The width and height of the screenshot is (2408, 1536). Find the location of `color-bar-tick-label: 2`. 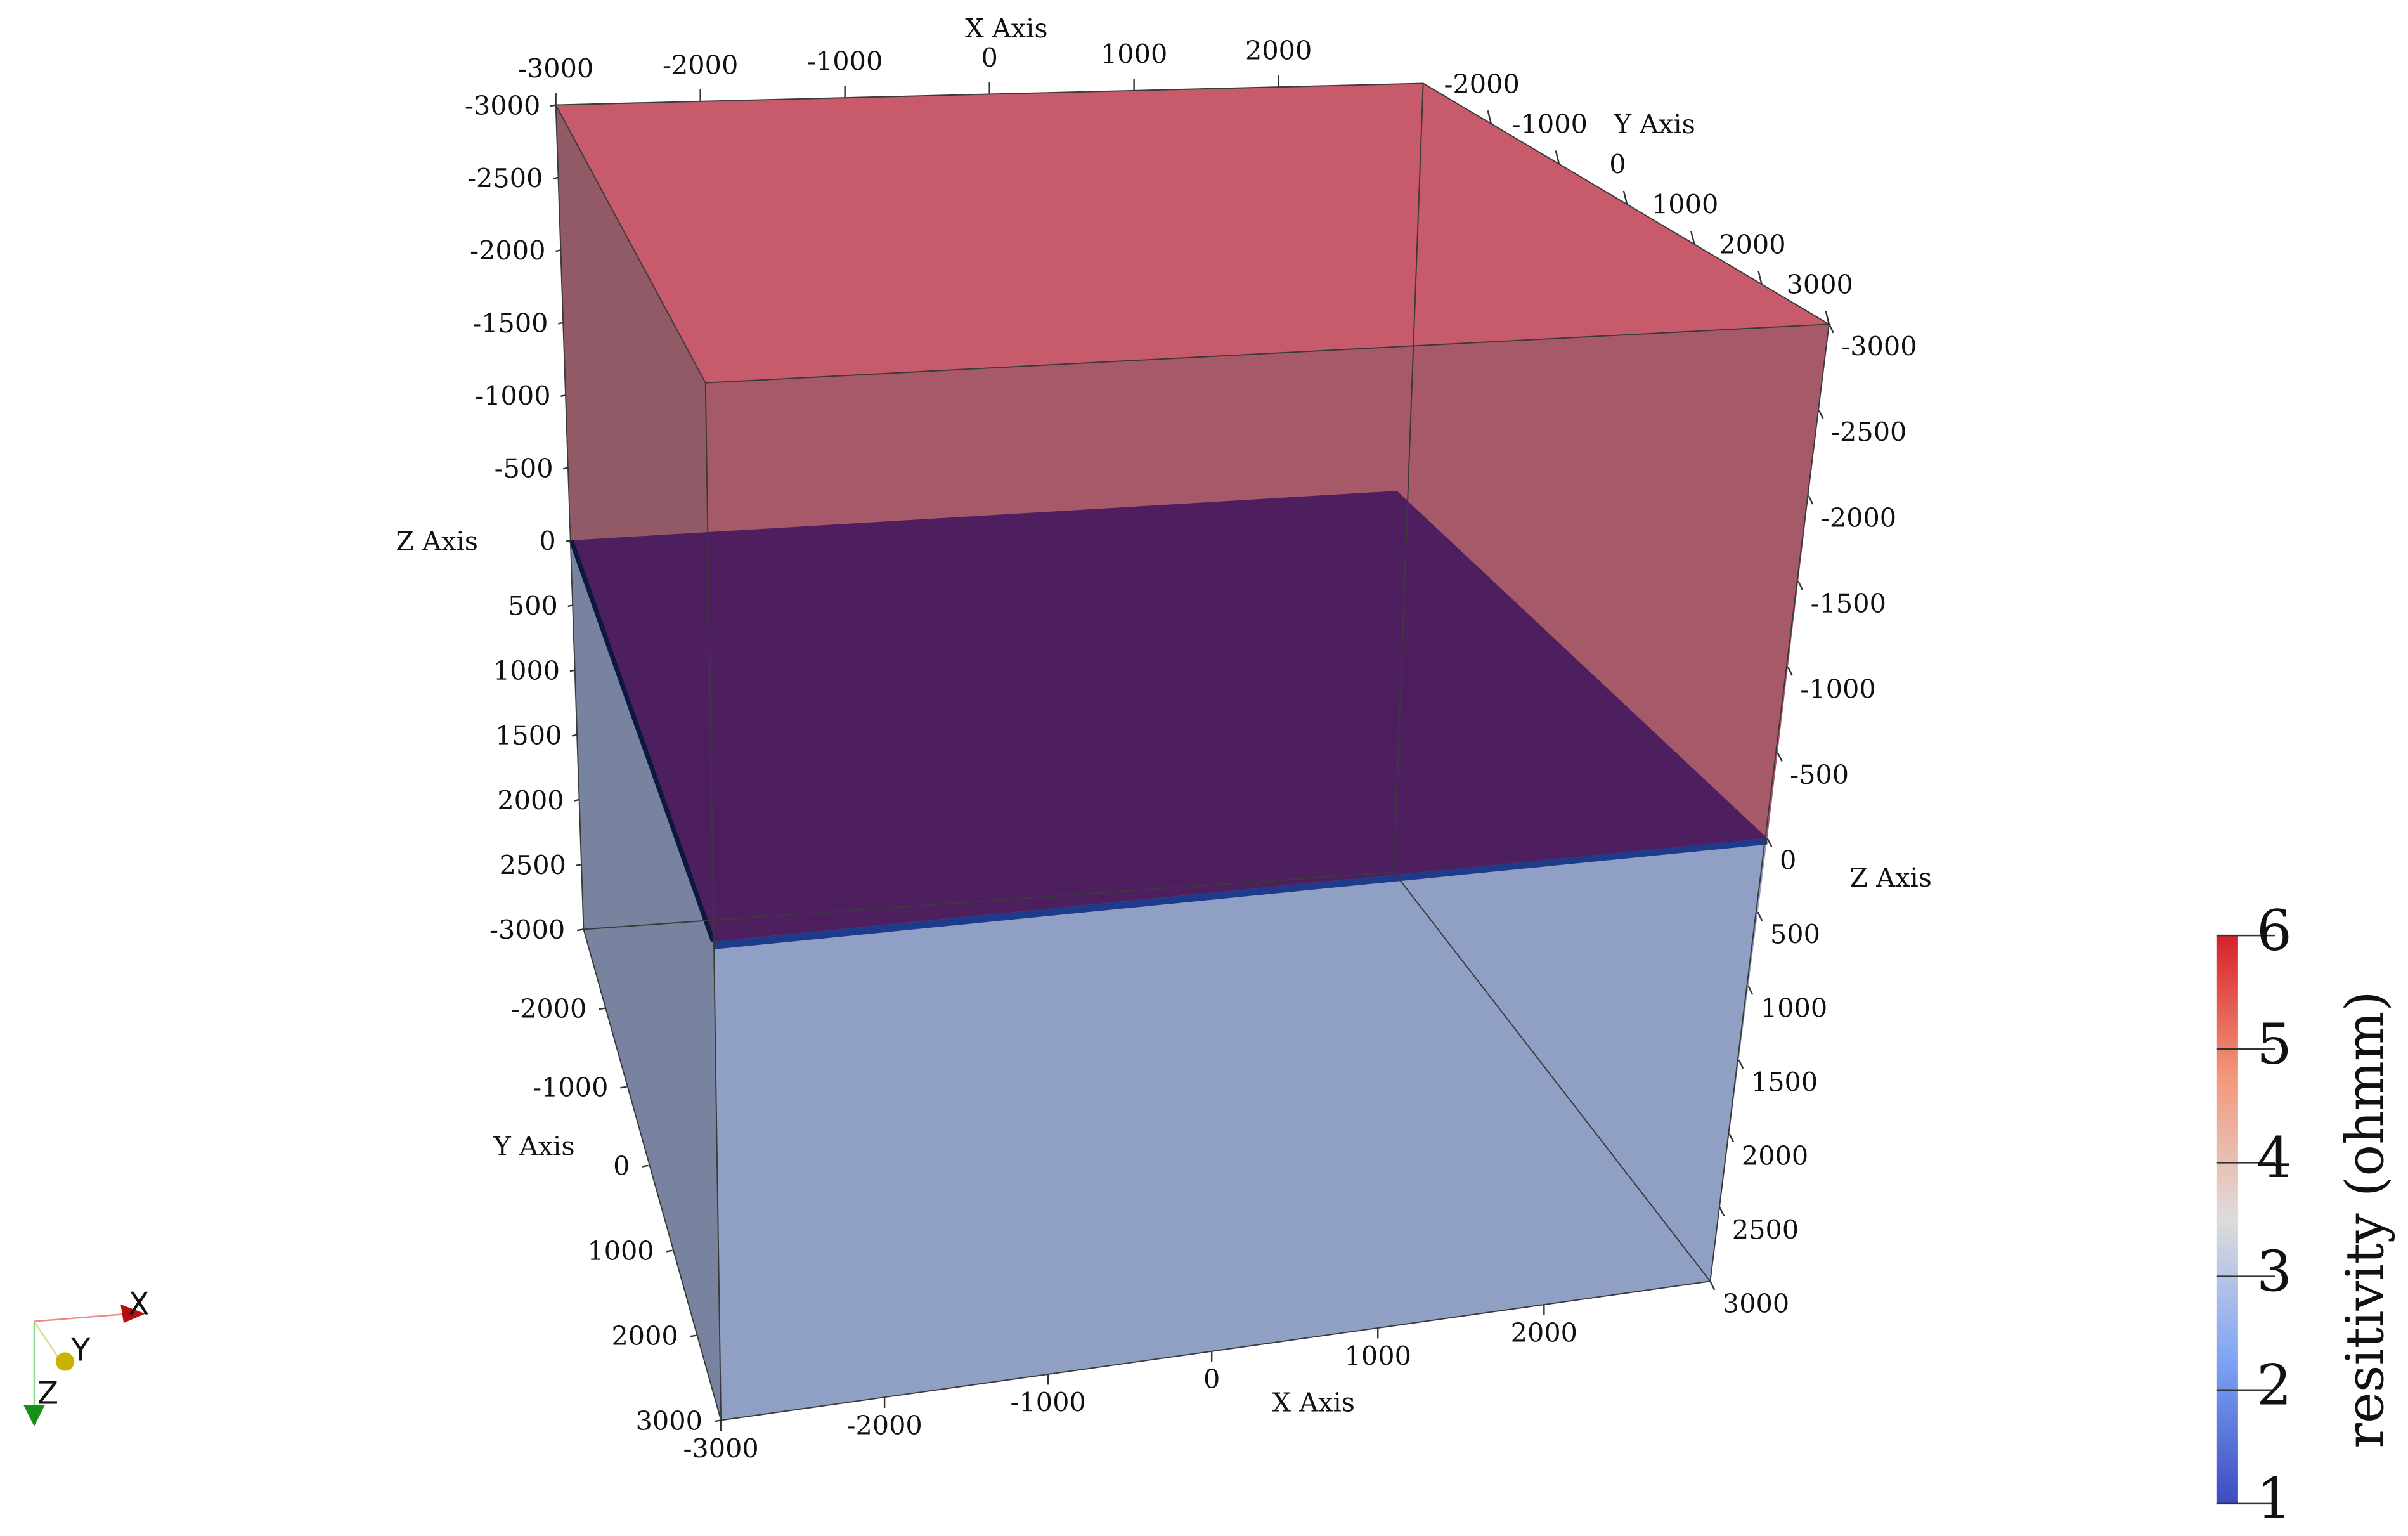

color-bar-tick-label: 2 is located at coordinates (2274, 1386).